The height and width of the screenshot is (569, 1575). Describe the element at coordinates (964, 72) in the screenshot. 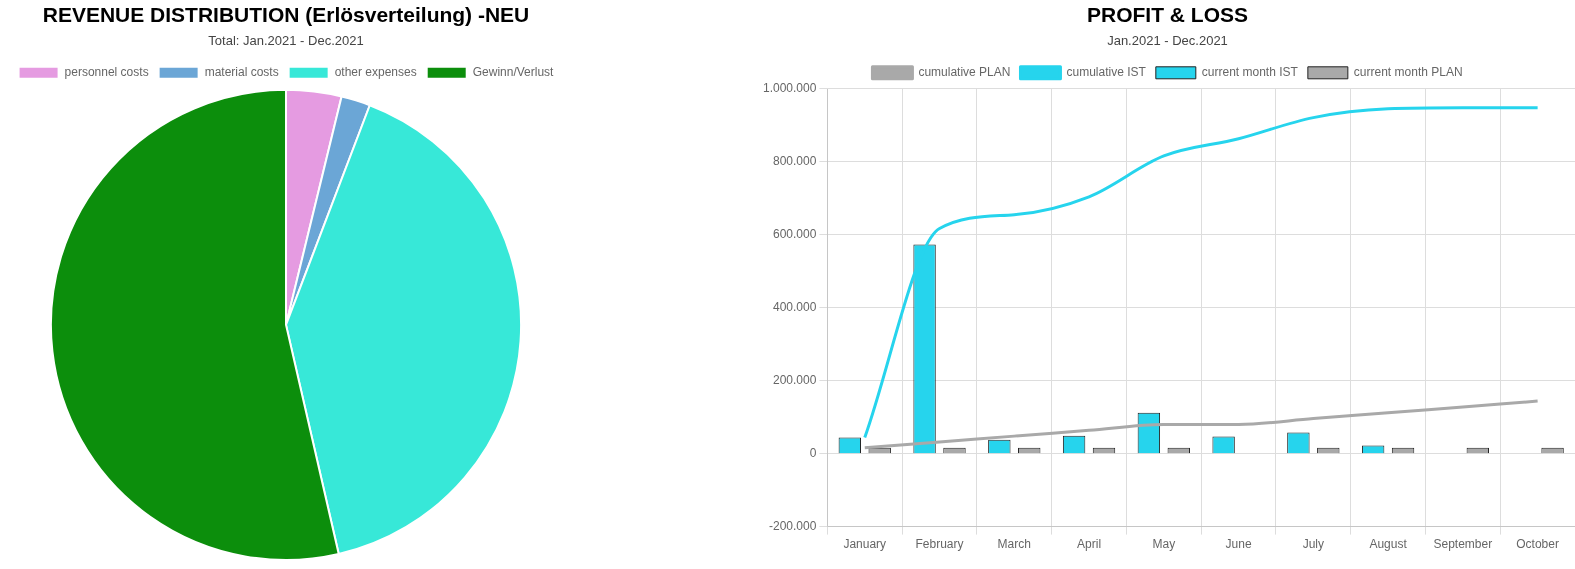

I see `legend-label: cumulative PLAN` at that location.